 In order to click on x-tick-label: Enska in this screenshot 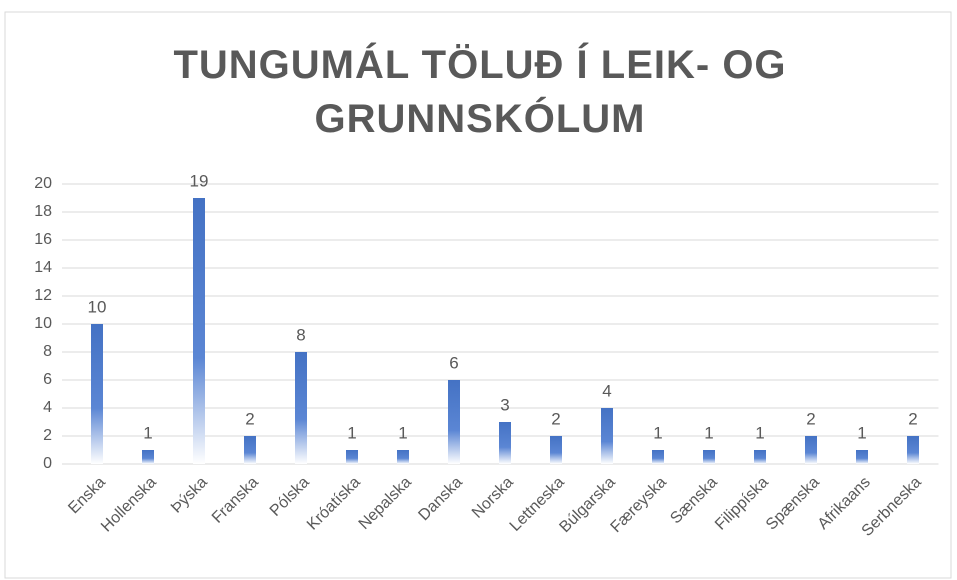, I will do `click(87, 496)`.